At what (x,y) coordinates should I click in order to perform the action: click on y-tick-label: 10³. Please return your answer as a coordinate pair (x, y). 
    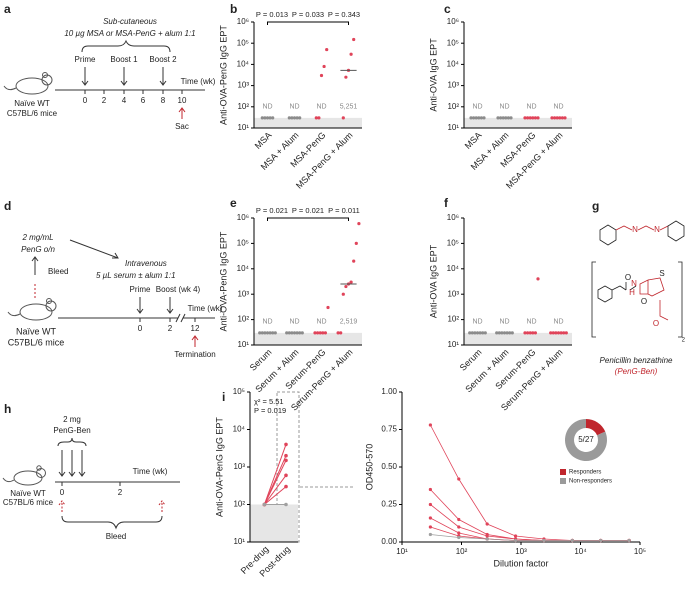
    Looking at the image, I should click on (453, 85).